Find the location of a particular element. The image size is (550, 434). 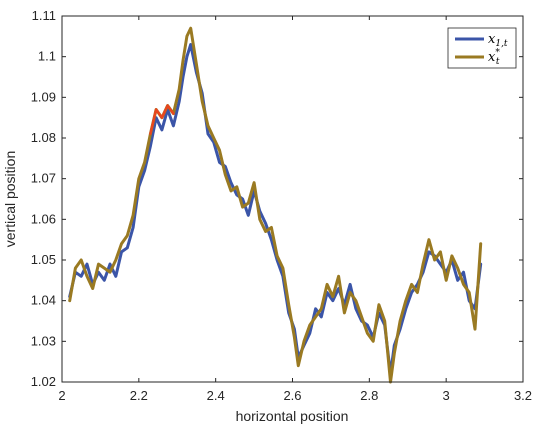

legend-label-series-1: x1,t is located at coordinates (498, 40).